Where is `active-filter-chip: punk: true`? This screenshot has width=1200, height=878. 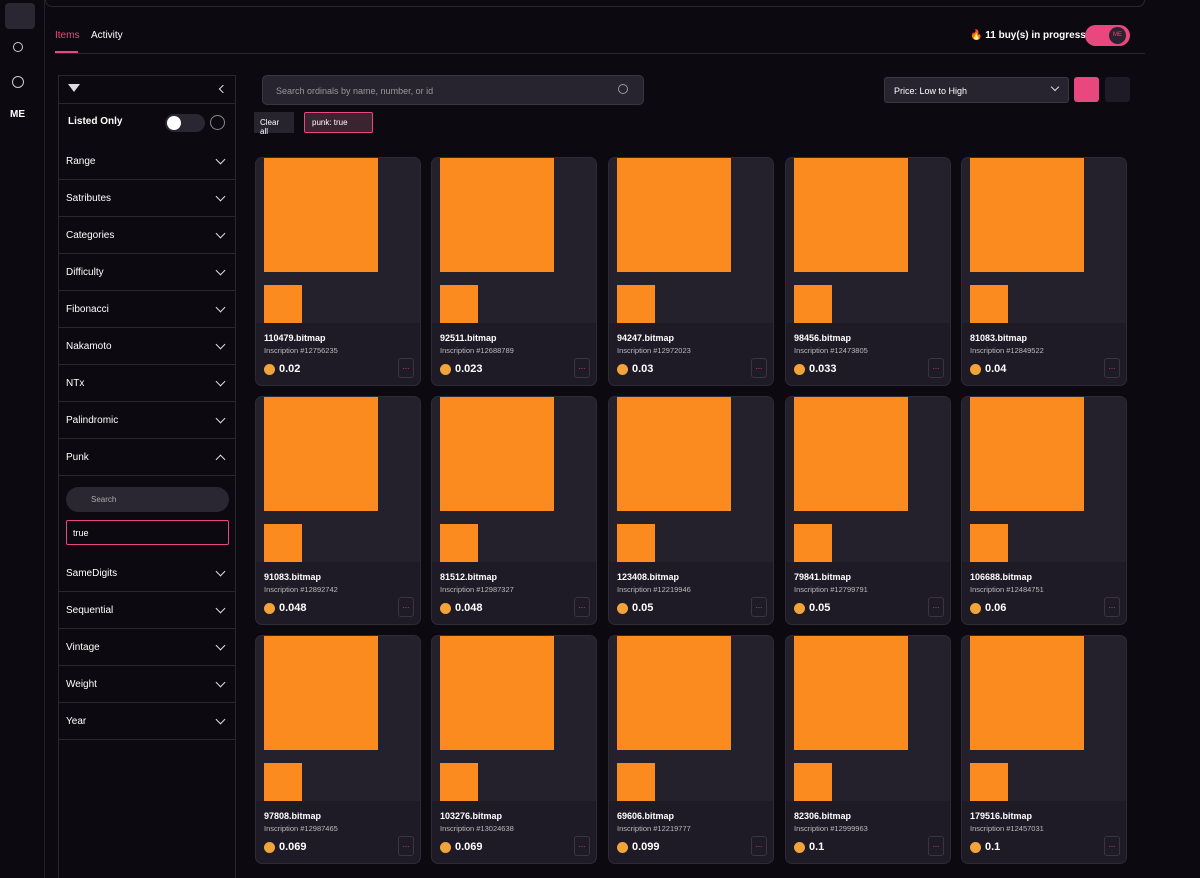
active-filter-chip: punk: true is located at coordinates (338, 122).